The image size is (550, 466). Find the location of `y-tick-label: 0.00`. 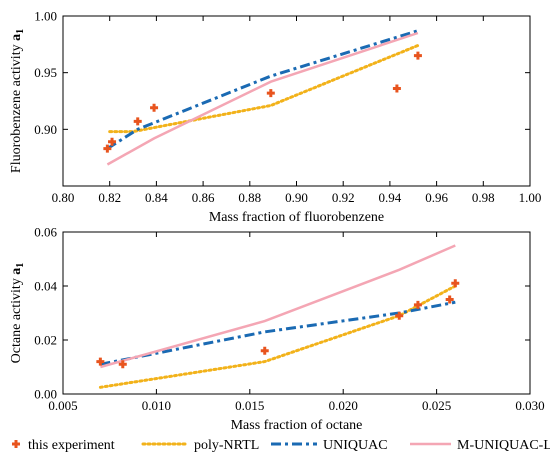

y-tick-label: 0.00 is located at coordinates (45, 394).